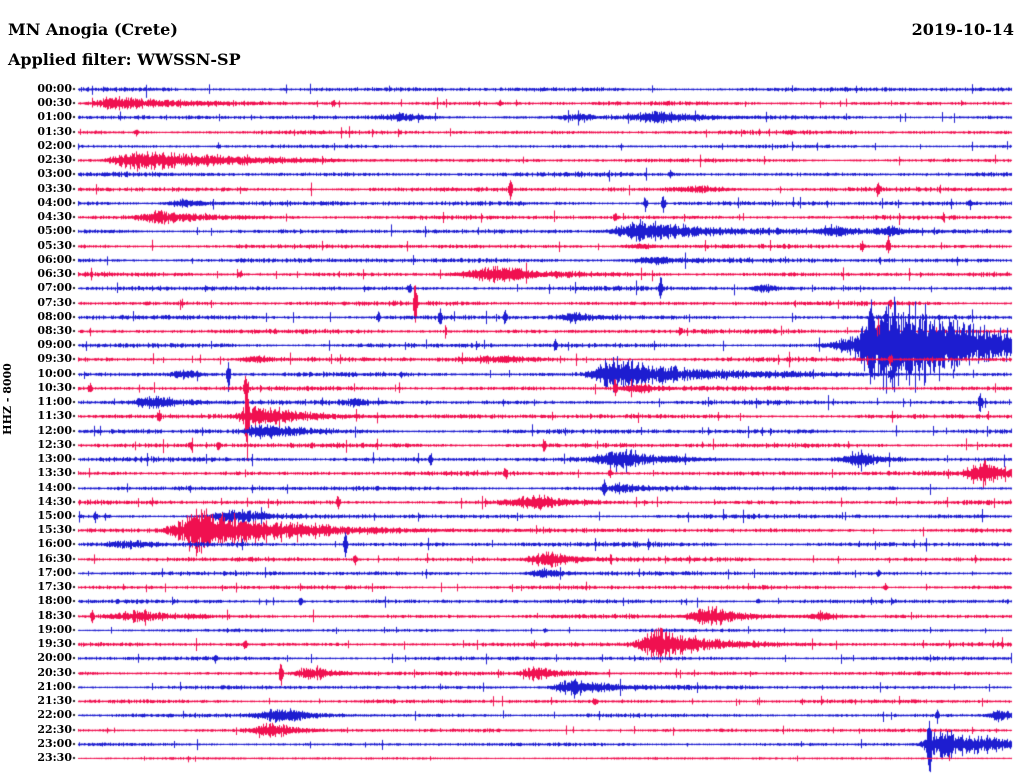 The width and height of the screenshot is (1024, 780). Describe the element at coordinates (54, 487) in the screenshot. I see `time-label: 14:00` at that location.